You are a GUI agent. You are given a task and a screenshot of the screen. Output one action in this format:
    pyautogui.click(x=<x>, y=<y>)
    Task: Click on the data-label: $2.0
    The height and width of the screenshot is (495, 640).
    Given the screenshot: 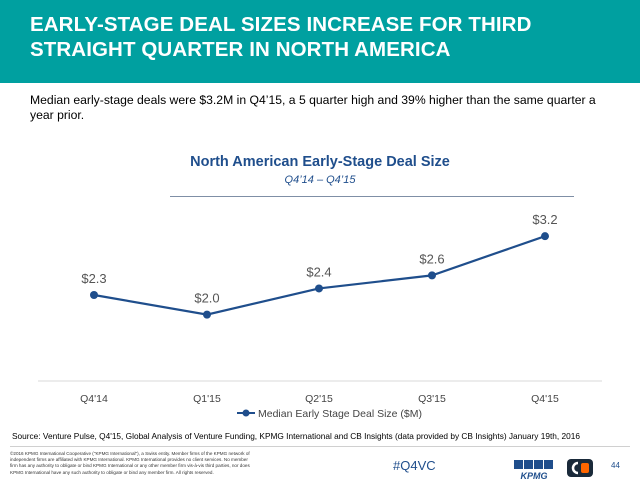 What is the action you would take?
    pyautogui.click(x=206, y=298)
    